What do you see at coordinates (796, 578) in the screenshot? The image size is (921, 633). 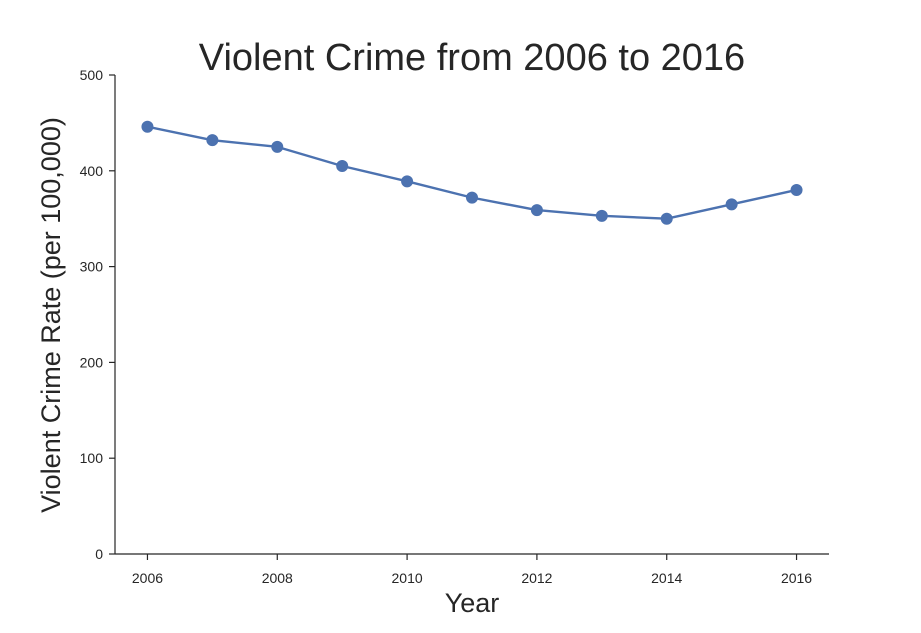 I see `x-tick-label: 2016` at bounding box center [796, 578].